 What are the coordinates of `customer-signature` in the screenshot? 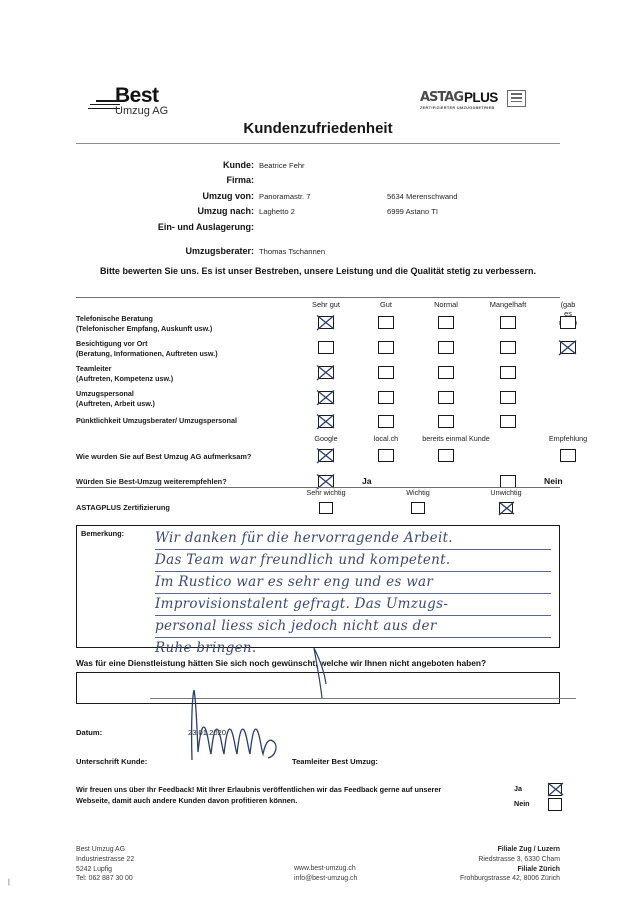 It's located at (233, 724).